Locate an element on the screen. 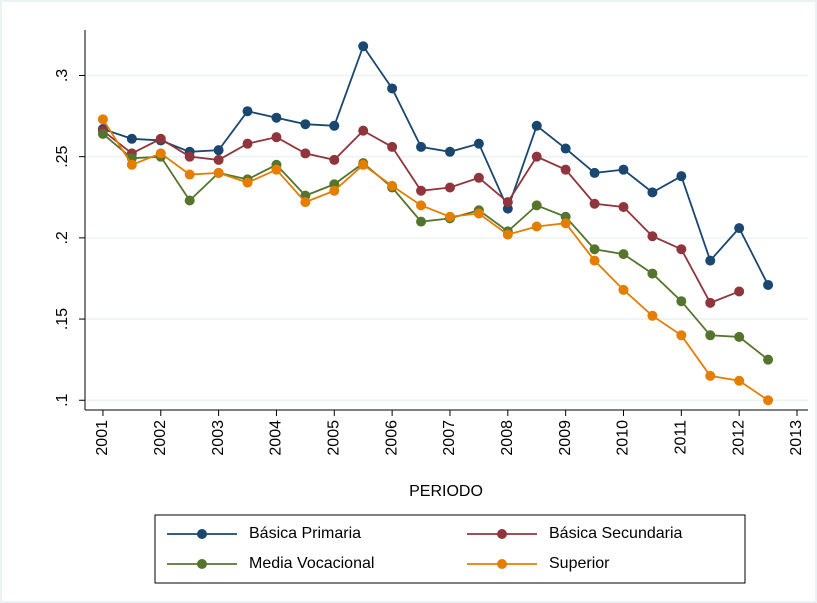 The width and height of the screenshot is (817, 603). y-tick-label: .1 is located at coordinates (62, 399).